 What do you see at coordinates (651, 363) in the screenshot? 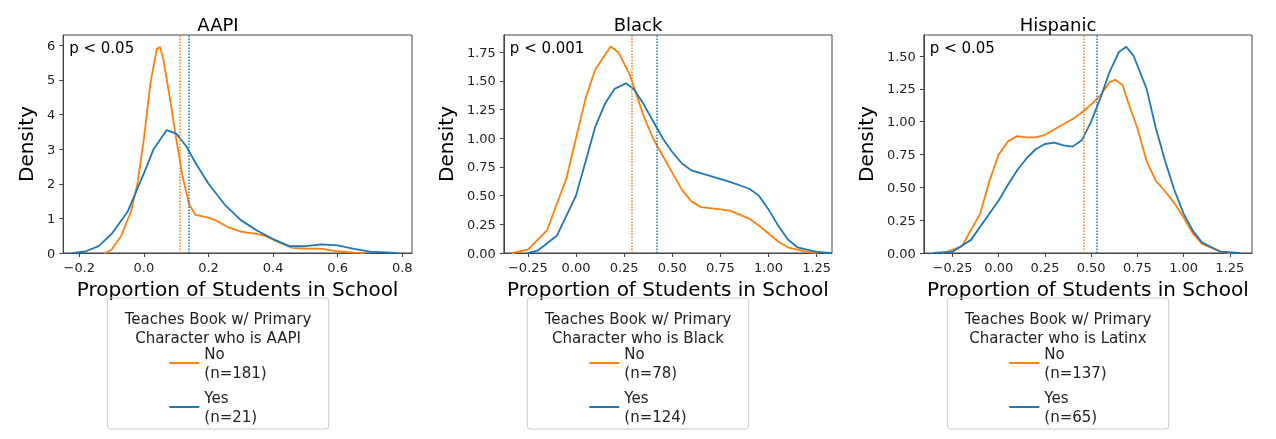
I see `legend-label: No (n=78)` at bounding box center [651, 363].